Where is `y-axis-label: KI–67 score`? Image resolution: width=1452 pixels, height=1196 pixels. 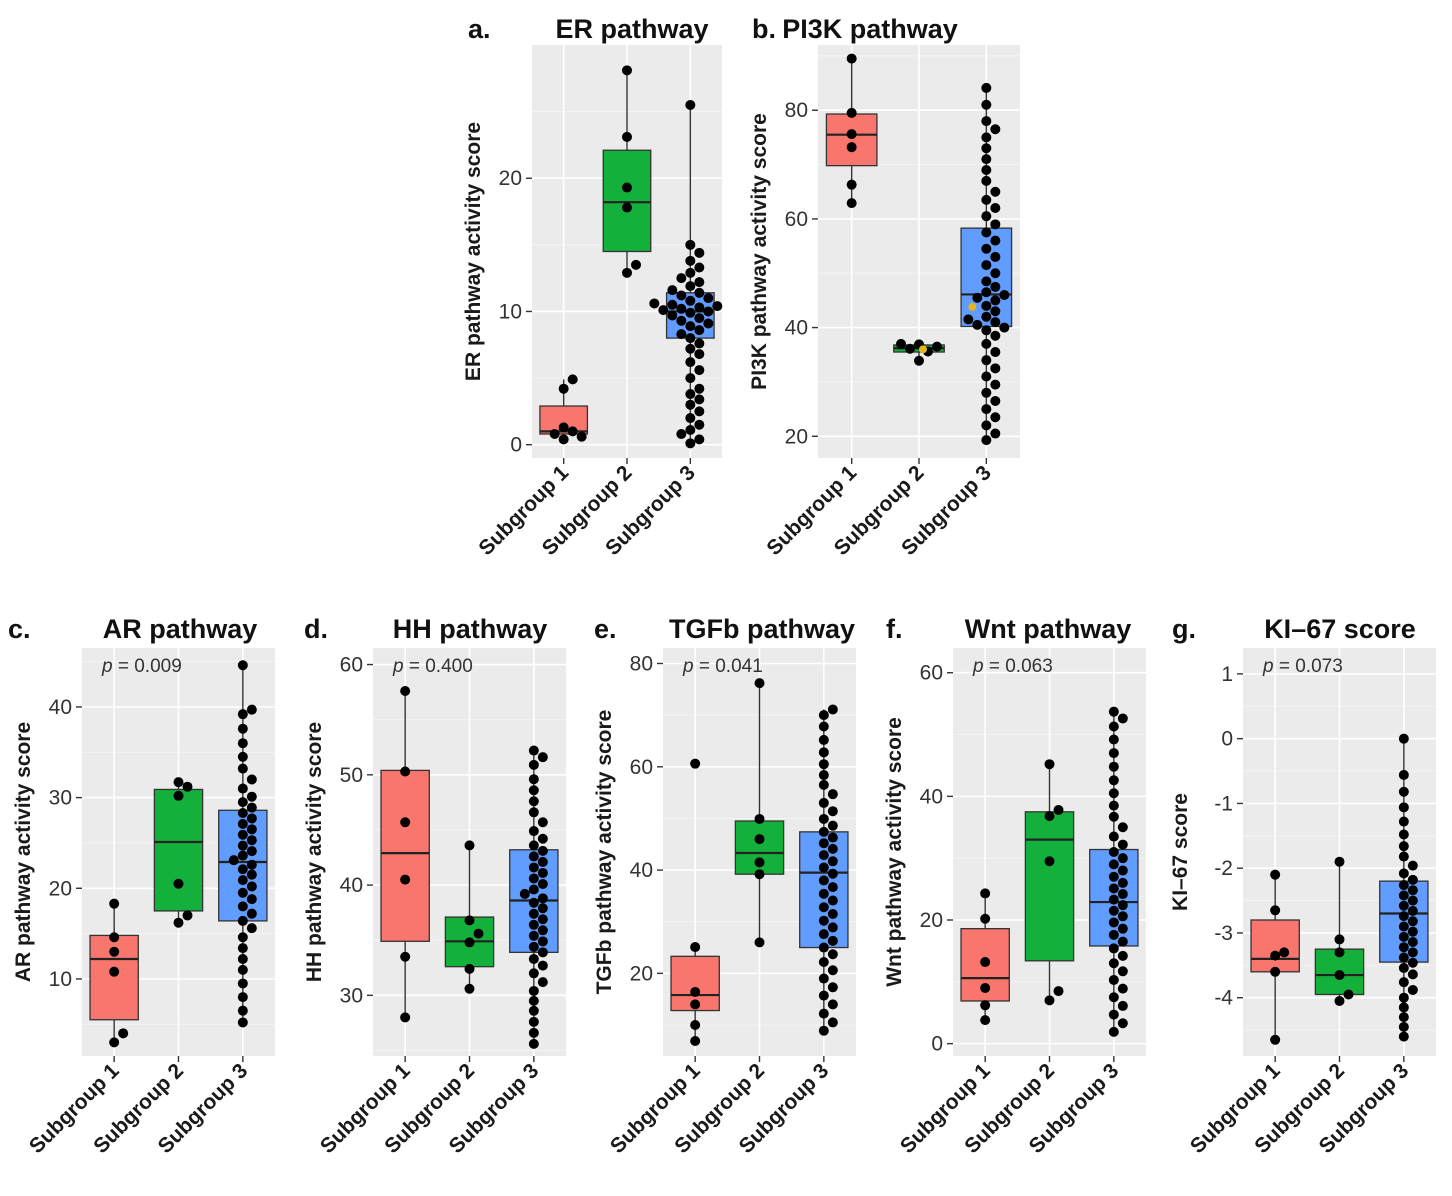
y-axis-label: KI–67 score is located at coordinates (1180, 852).